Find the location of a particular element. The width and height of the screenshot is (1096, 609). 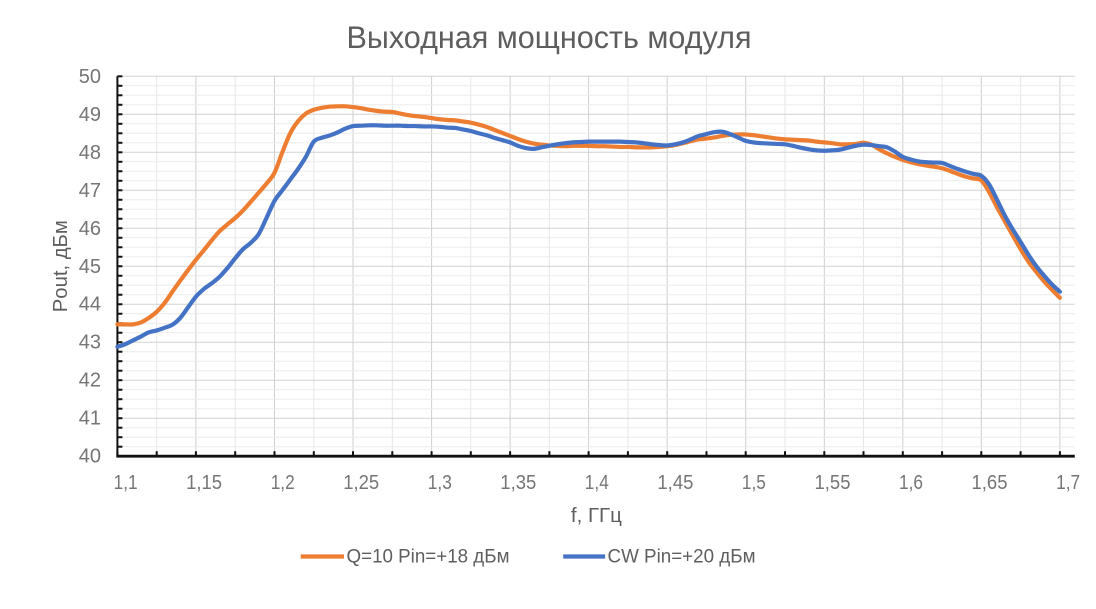

svg-text: 48 is located at coordinates (90, 153).